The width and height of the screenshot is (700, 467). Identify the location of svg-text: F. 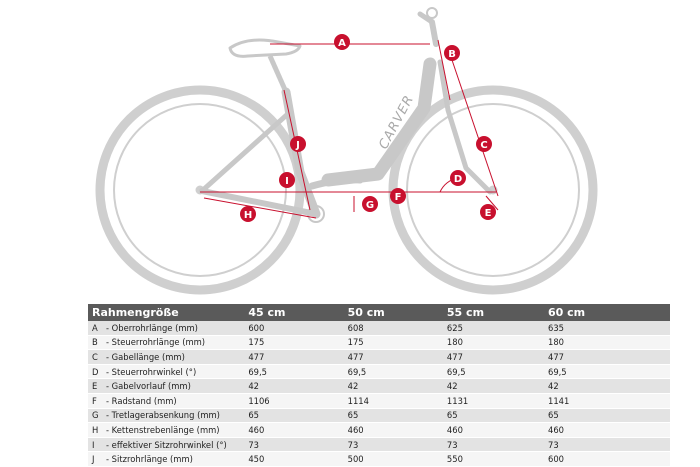
(398, 197).